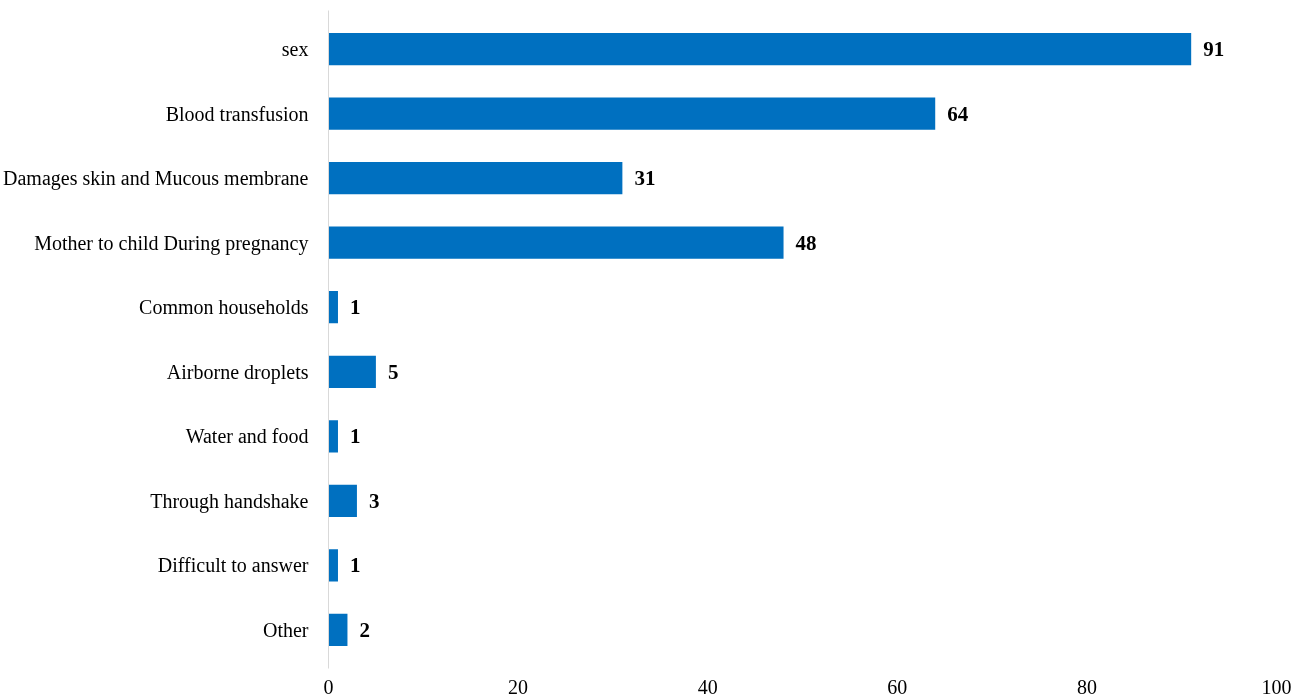 The width and height of the screenshot is (1306, 696). I want to click on y-tick-label: Blood transfusion, so click(237, 113).